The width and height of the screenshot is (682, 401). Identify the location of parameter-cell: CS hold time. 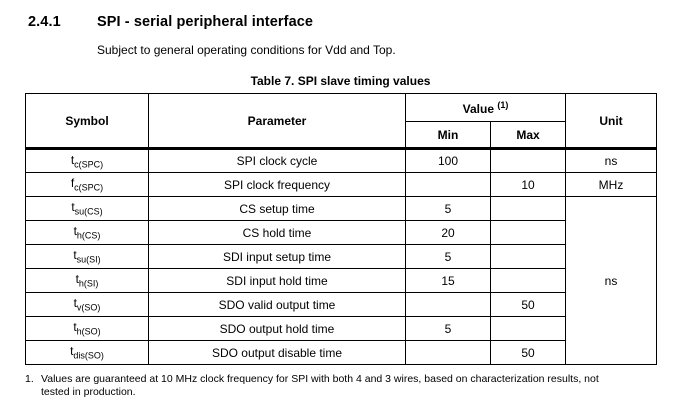
(277, 232).